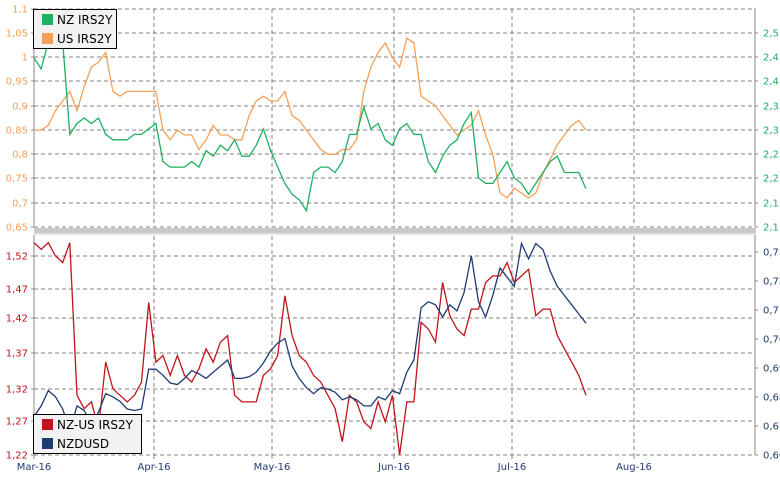 The image size is (780, 480). I want to click on svg-text: Aug-16, so click(634, 467).